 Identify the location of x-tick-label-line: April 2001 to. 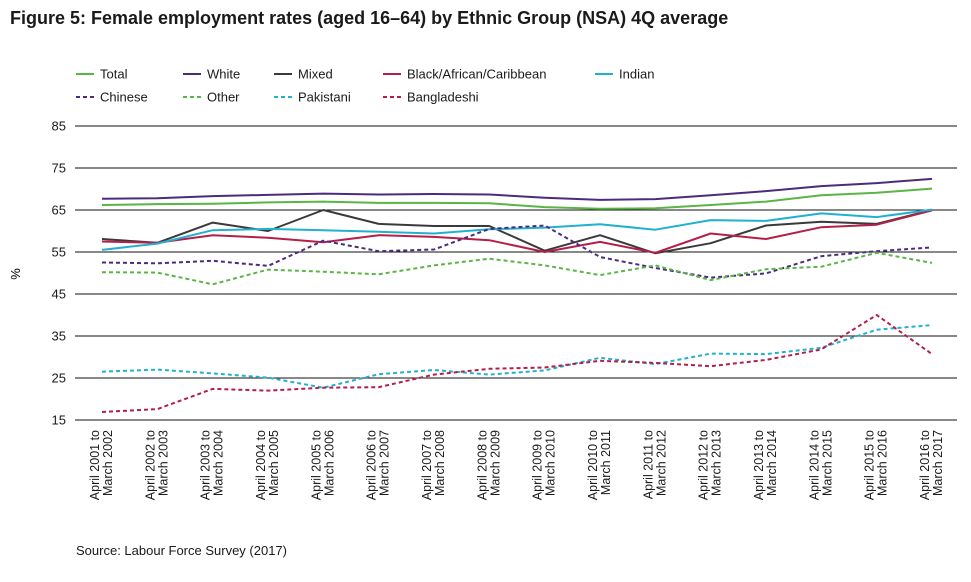
(95, 465).